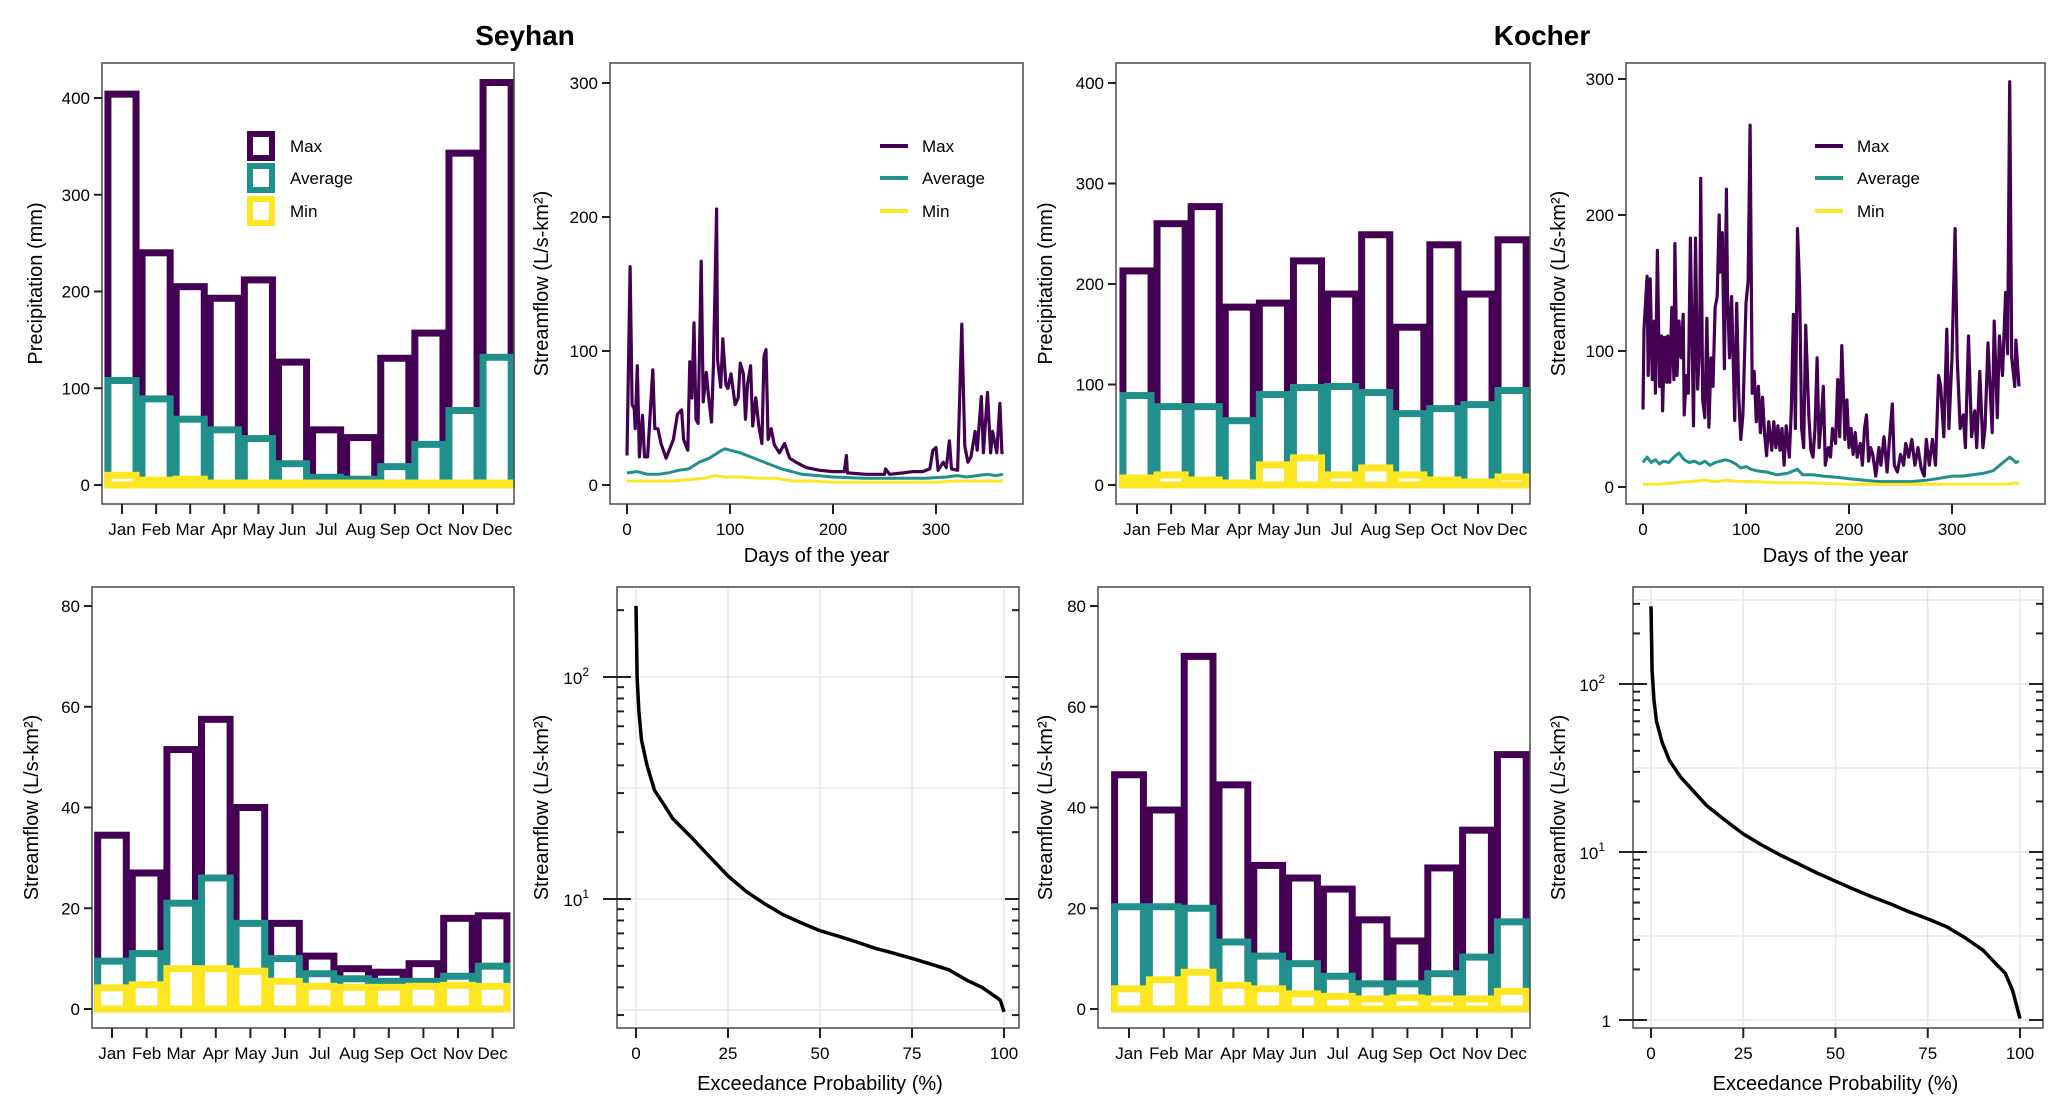 This screenshot has width=2067, height=1108. I want to click on x-tick-label: Dec, so click(492, 1053).